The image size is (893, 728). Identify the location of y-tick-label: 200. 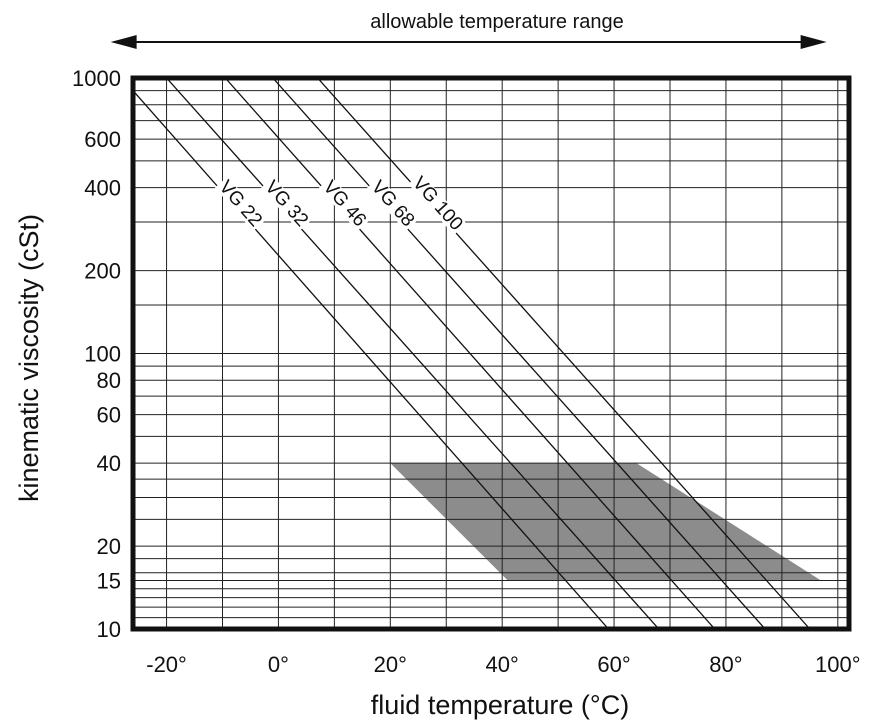
(102, 271).